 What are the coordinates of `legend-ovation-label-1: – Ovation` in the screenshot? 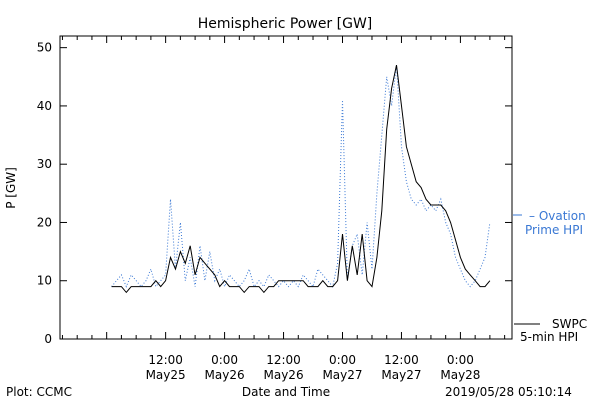 It's located at (557, 216).